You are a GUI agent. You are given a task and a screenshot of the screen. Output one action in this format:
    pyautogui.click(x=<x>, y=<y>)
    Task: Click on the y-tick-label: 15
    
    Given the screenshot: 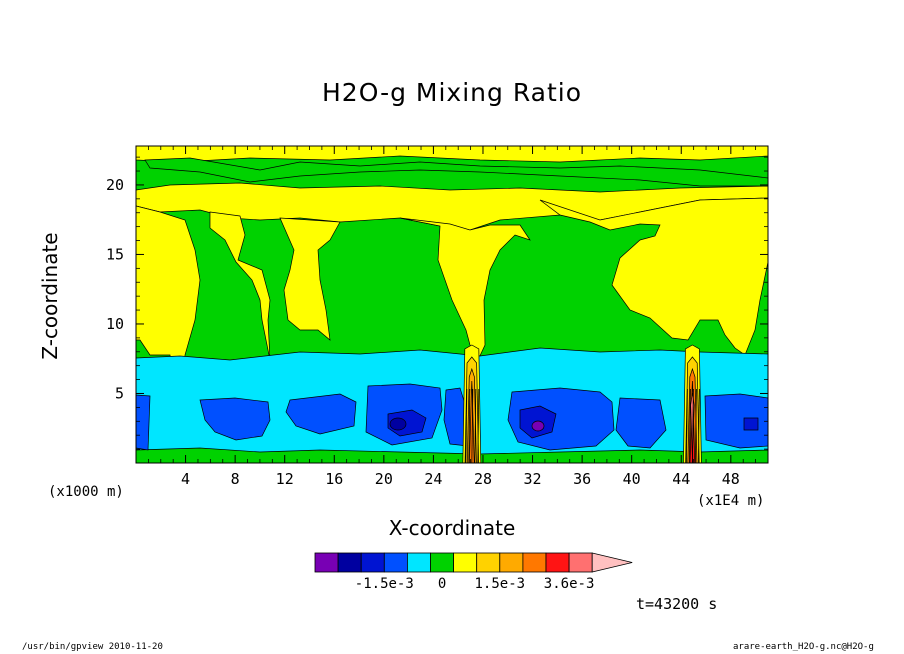 What is the action you would take?
    pyautogui.click(x=115, y=254)
    